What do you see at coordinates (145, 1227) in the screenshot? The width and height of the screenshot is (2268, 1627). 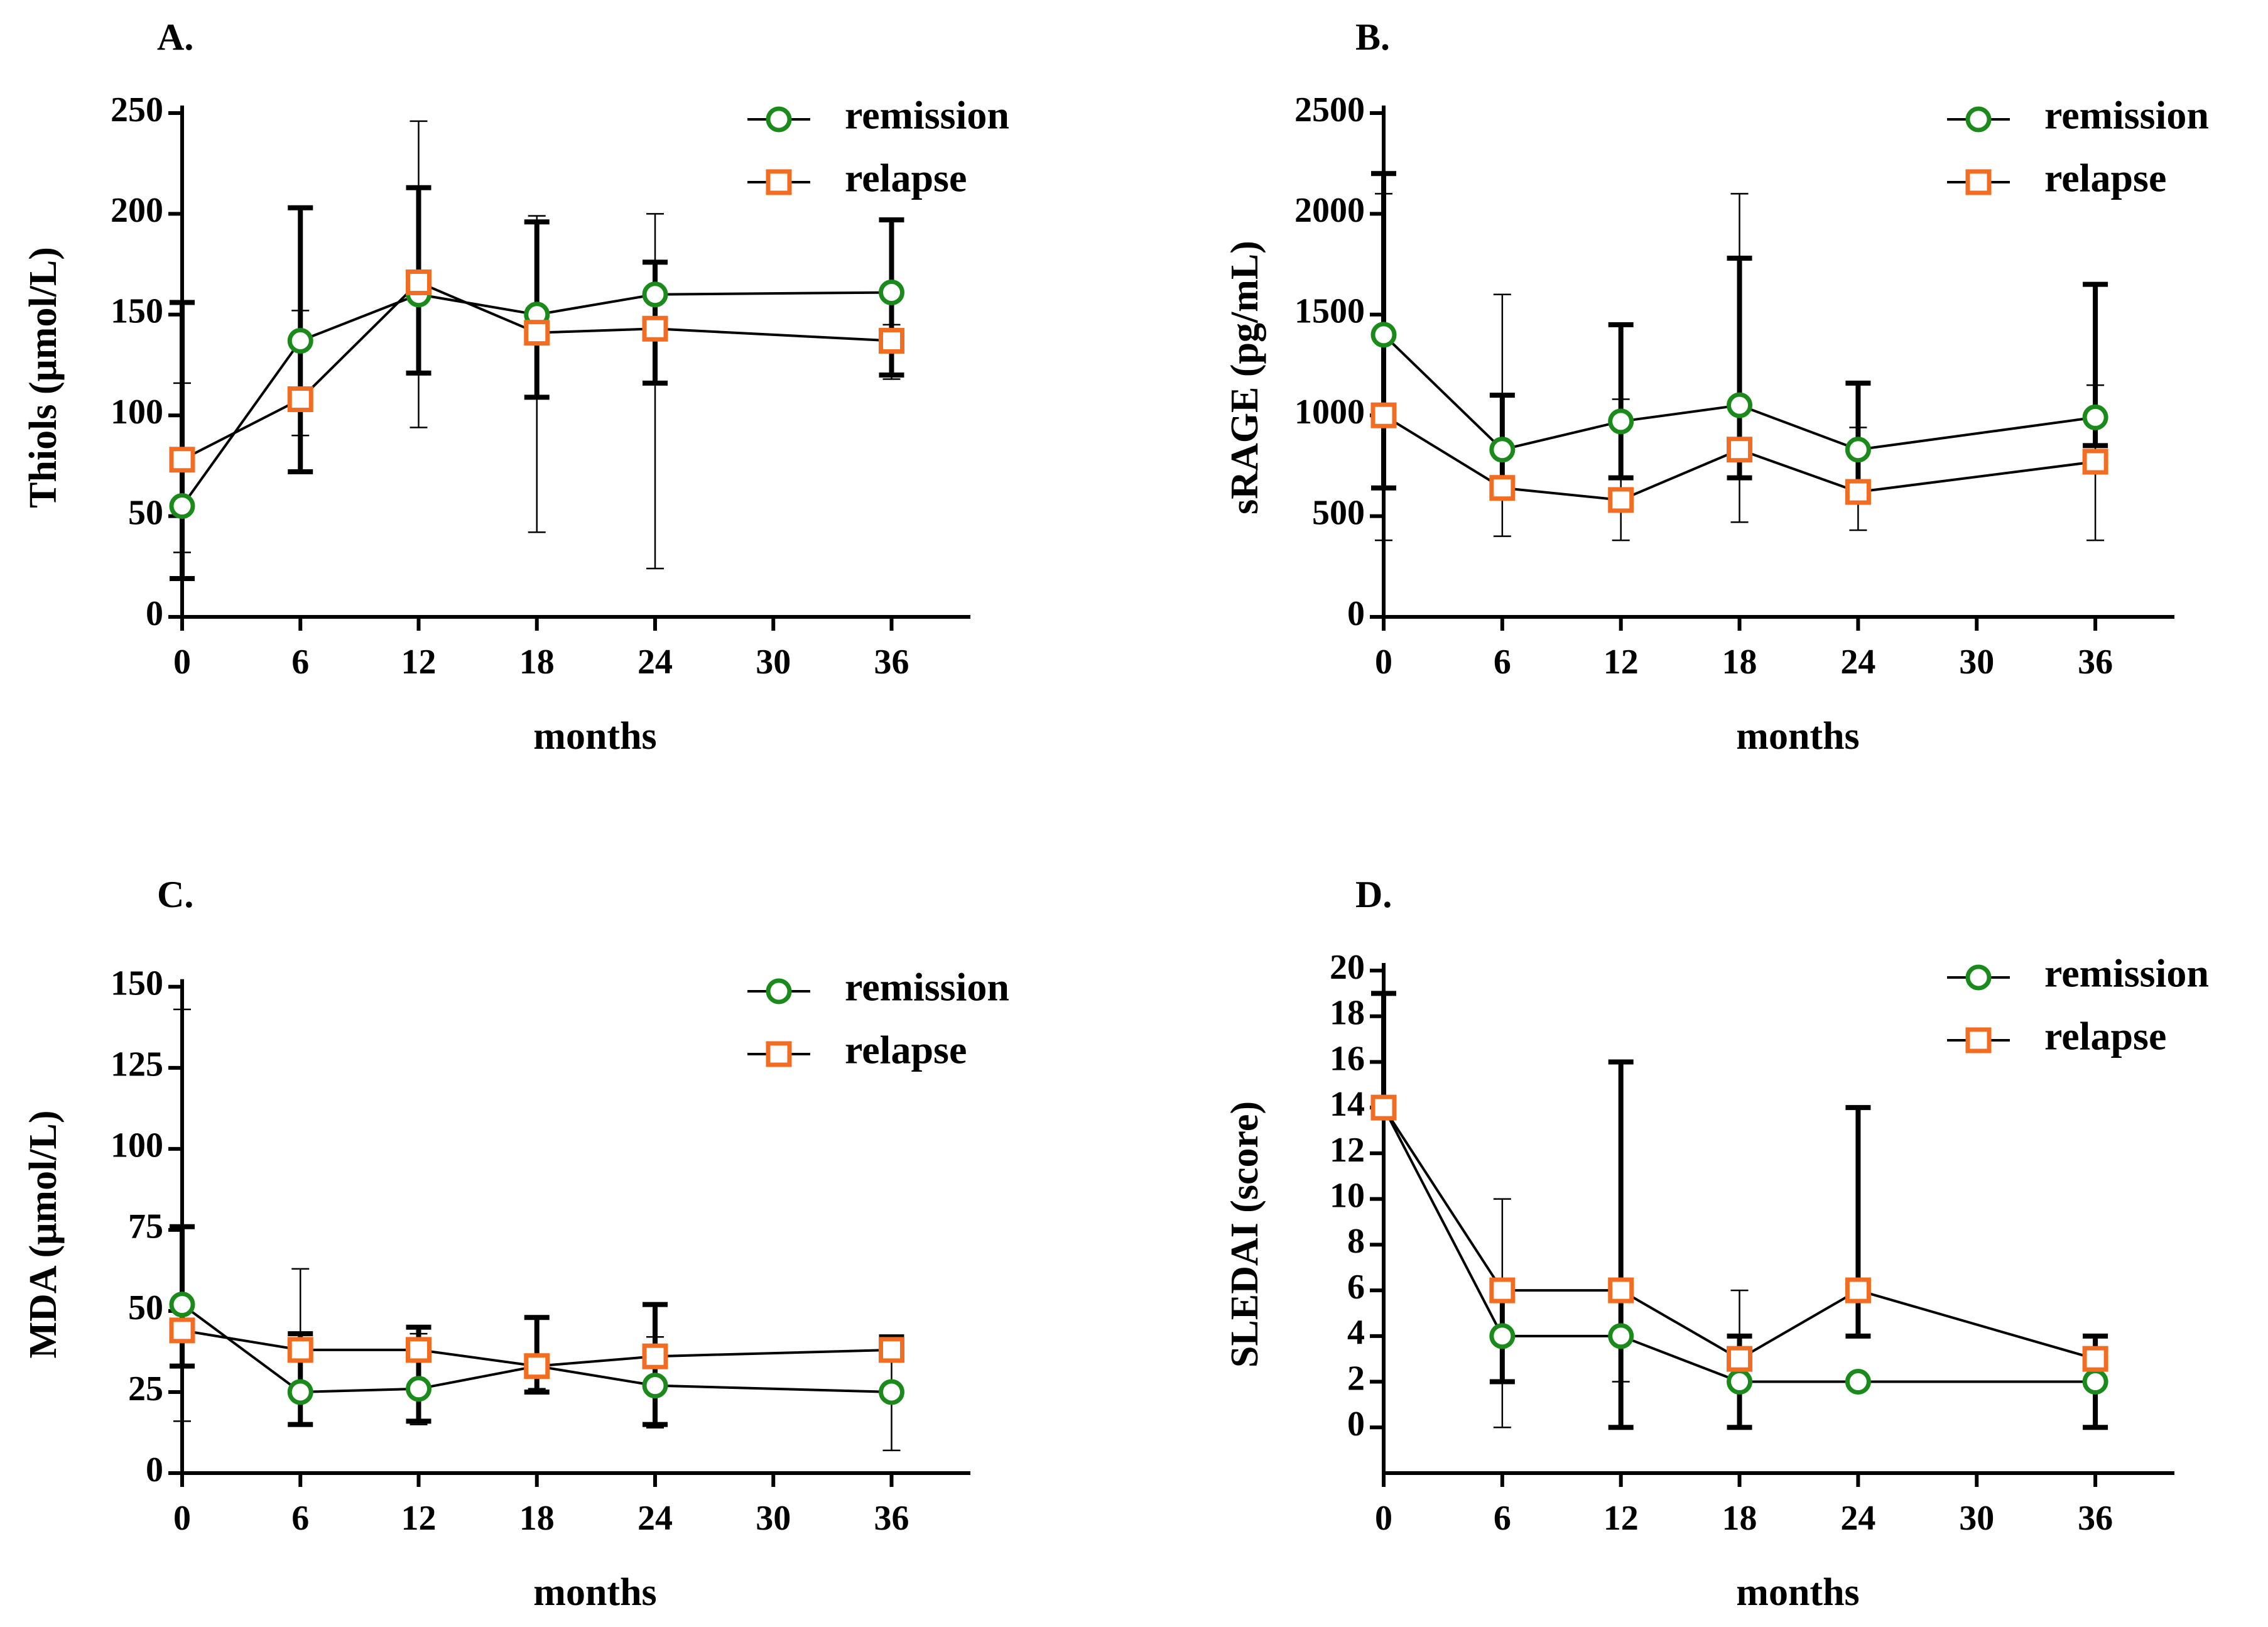 I see `y-tick-label: 75` at bounding box center [145, 1227].